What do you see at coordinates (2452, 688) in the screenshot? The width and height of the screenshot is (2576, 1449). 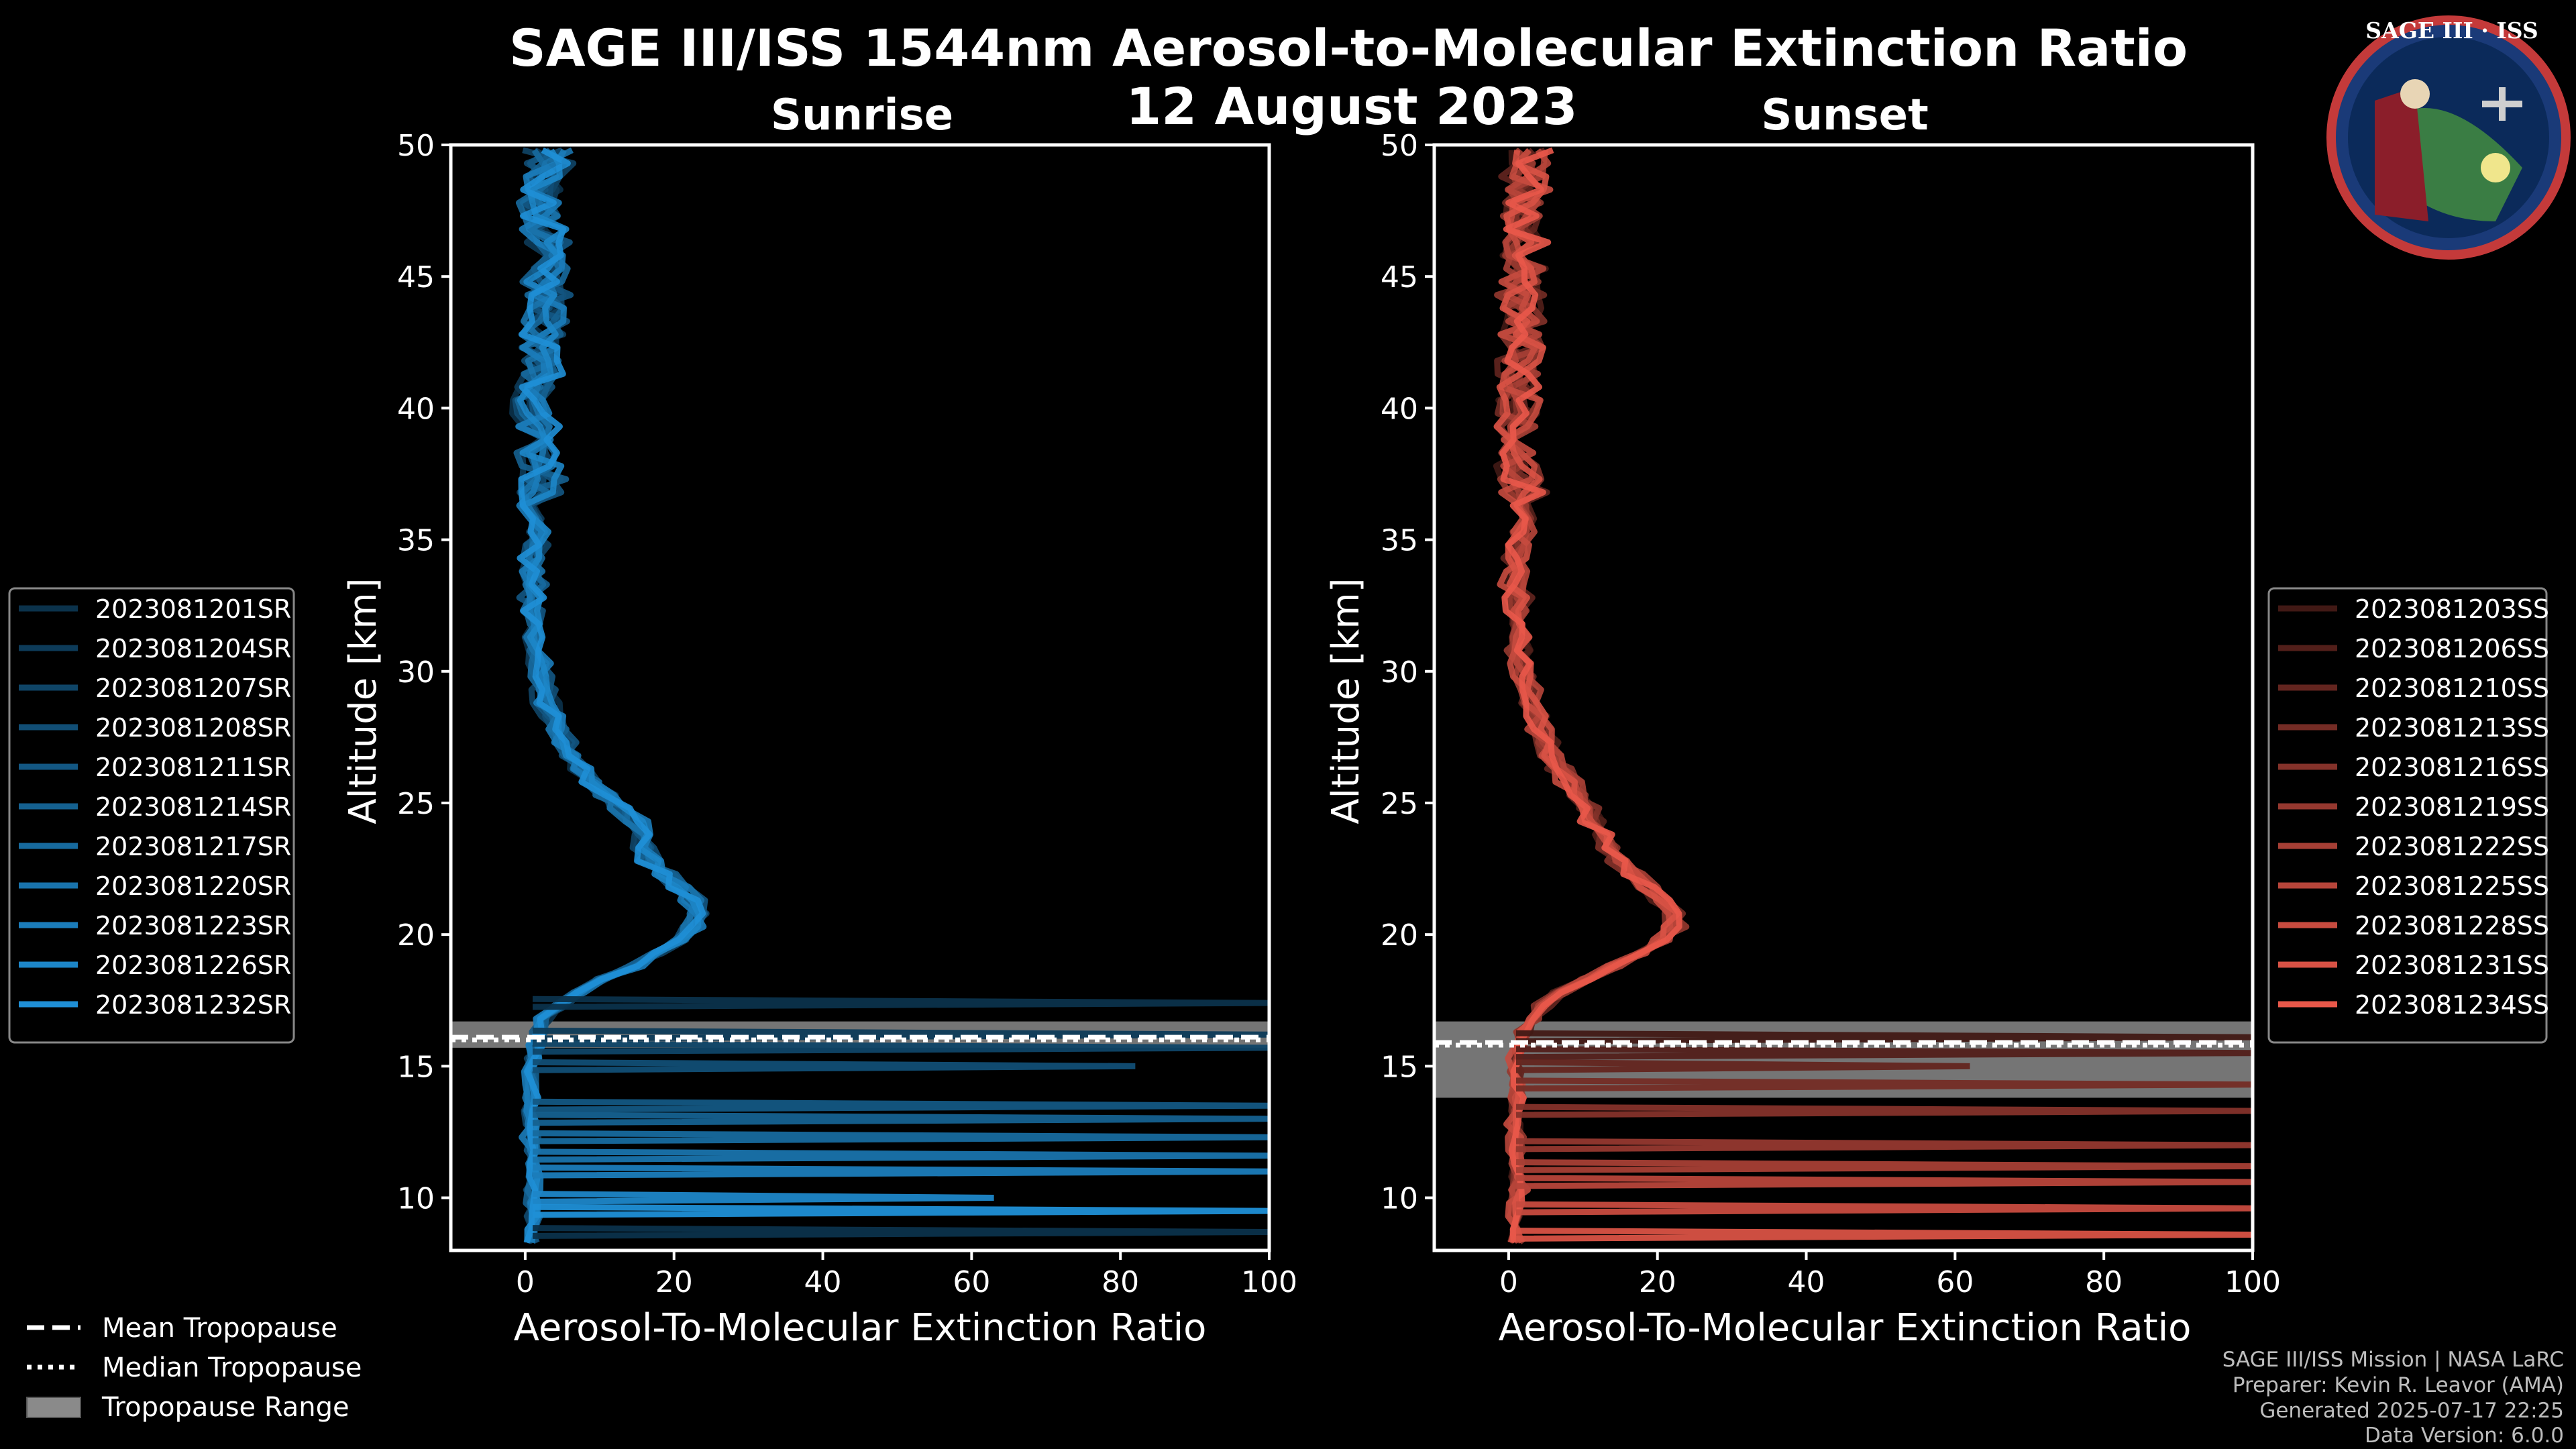 I see `legend-label: 2023081210SS` at bounding box center [2452, 688].